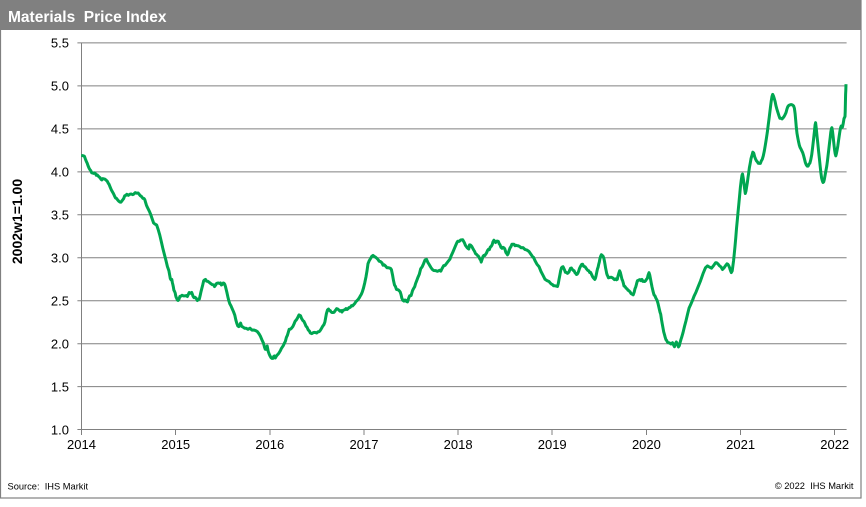 This screenshot has width=866, height=507. What do you see at coordinates (60, 86) in the screenshot?
I see `svg-text: 5.0` at bounding box center [60, 86].